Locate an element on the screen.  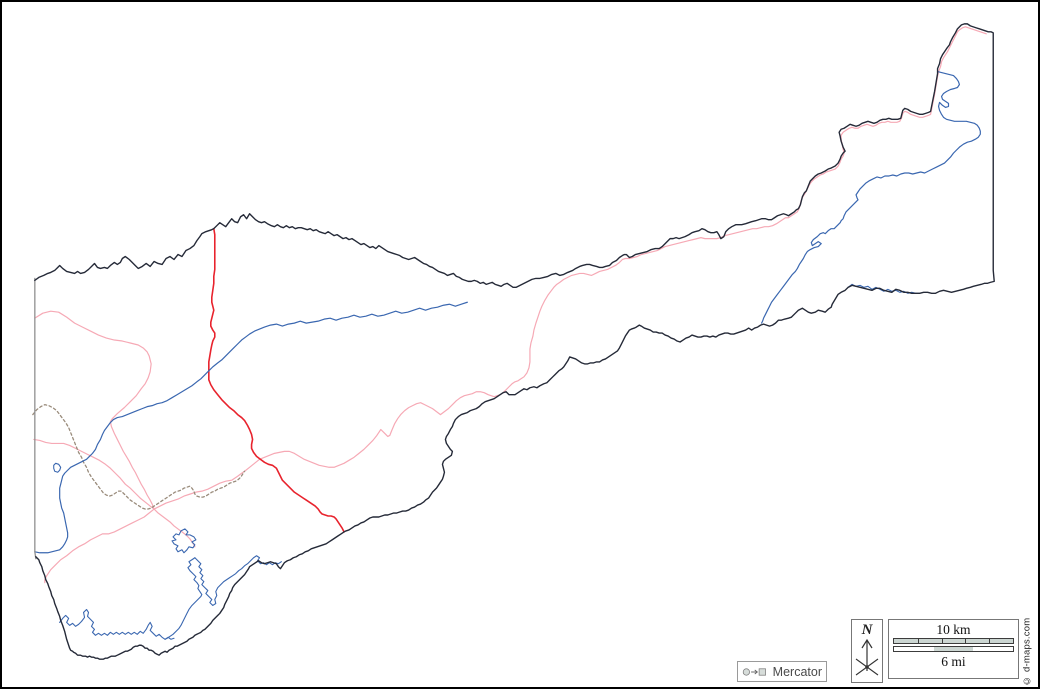
compass-north-icon is located at coordinates (867, 657).